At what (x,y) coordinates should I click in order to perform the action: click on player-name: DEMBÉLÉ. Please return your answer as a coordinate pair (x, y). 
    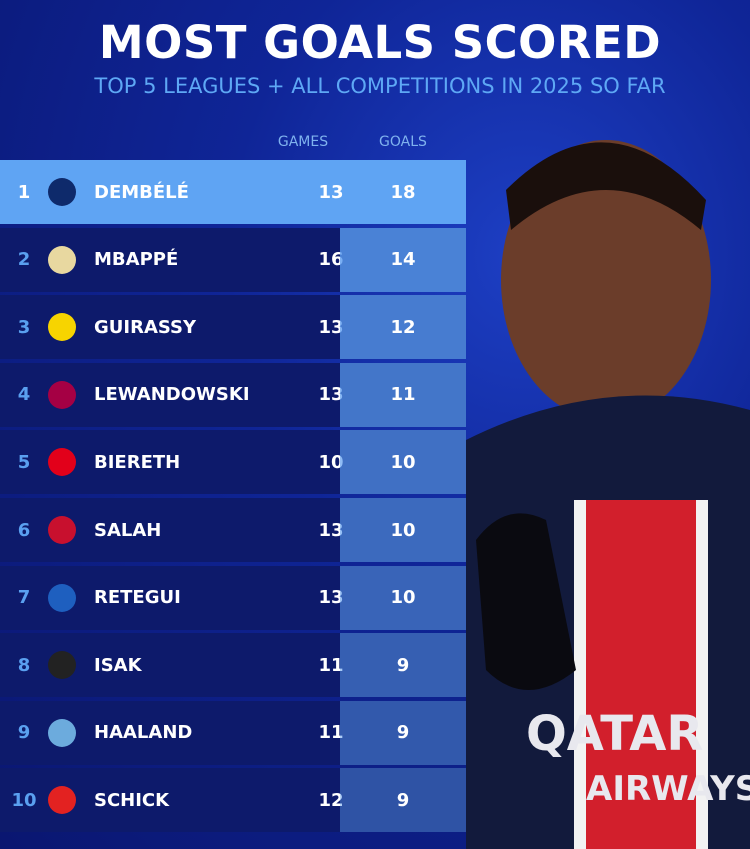
    Looking at the image, I should click on (141, 192).